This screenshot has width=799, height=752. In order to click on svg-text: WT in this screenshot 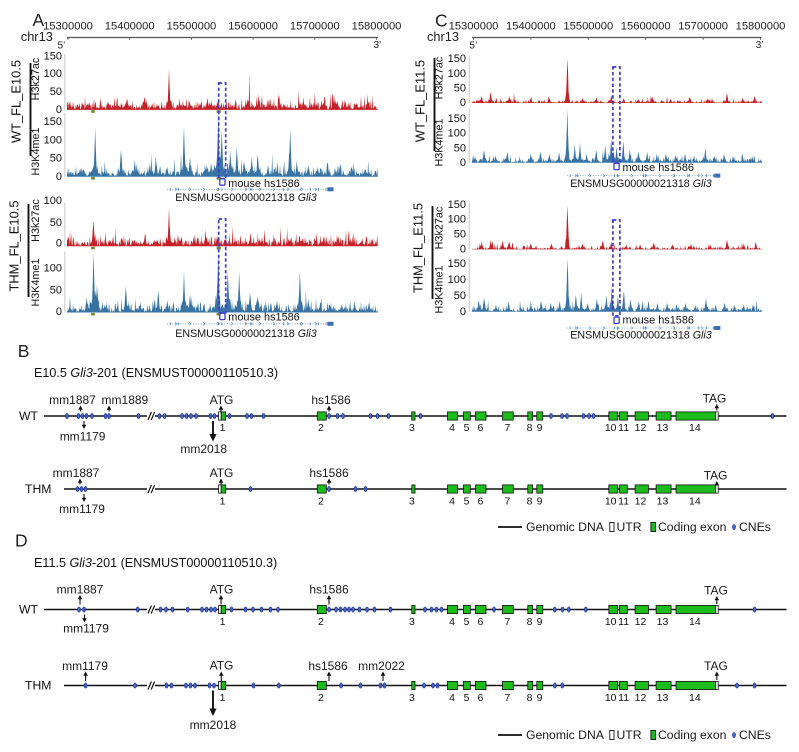, I will do `click(29, 416)`.